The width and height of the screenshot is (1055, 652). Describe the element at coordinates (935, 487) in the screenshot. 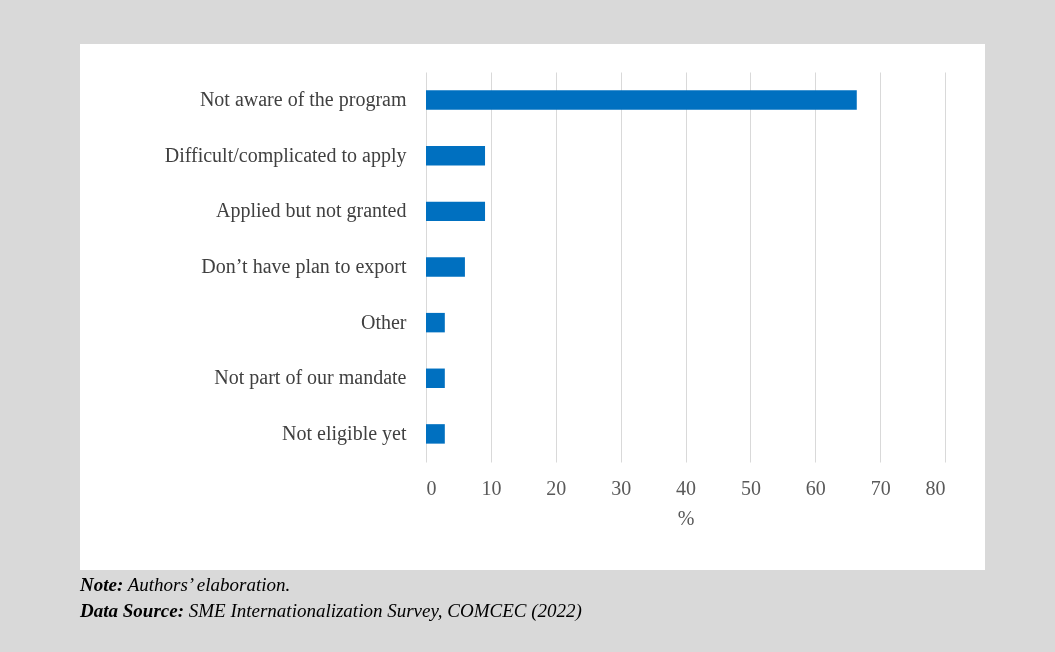

I see `x-tick-label: 80` at that location.